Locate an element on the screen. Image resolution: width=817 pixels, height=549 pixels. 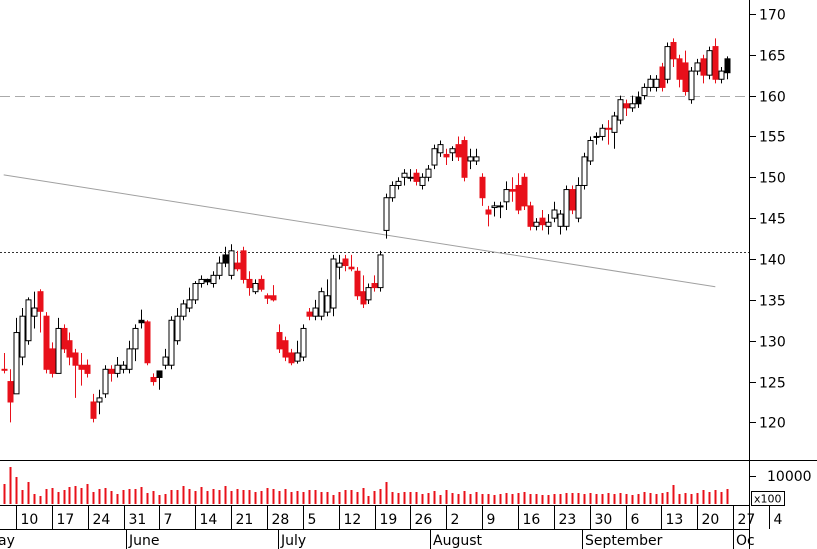
price-tick-label: 155 is located at coordinates (772, 138).